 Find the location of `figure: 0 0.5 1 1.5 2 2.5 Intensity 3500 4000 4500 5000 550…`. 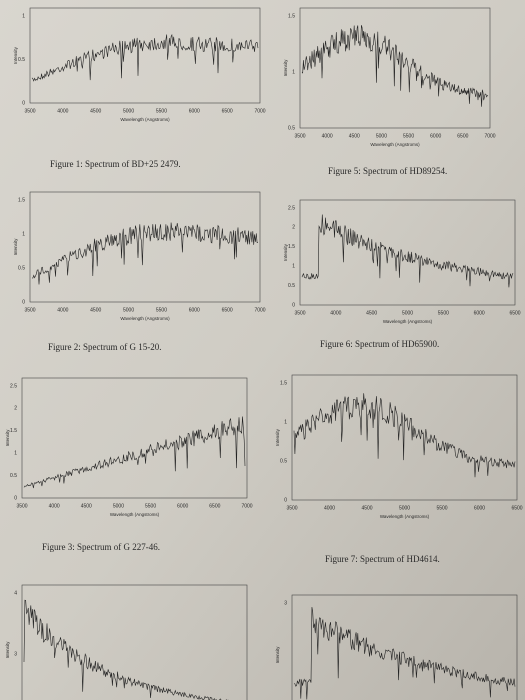

figure: 0 0.5 1 1.5 2 2.5 Intensity 3500 4000 4500 5000 550… is located at coordinates (402, 274).